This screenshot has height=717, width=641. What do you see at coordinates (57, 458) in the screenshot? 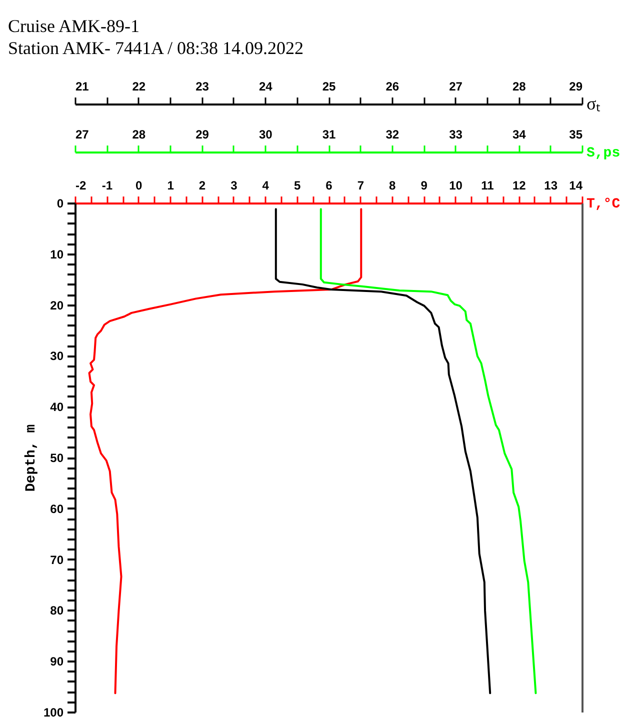
I see `y-tick-label: 50` at bounding box center [57, 458].